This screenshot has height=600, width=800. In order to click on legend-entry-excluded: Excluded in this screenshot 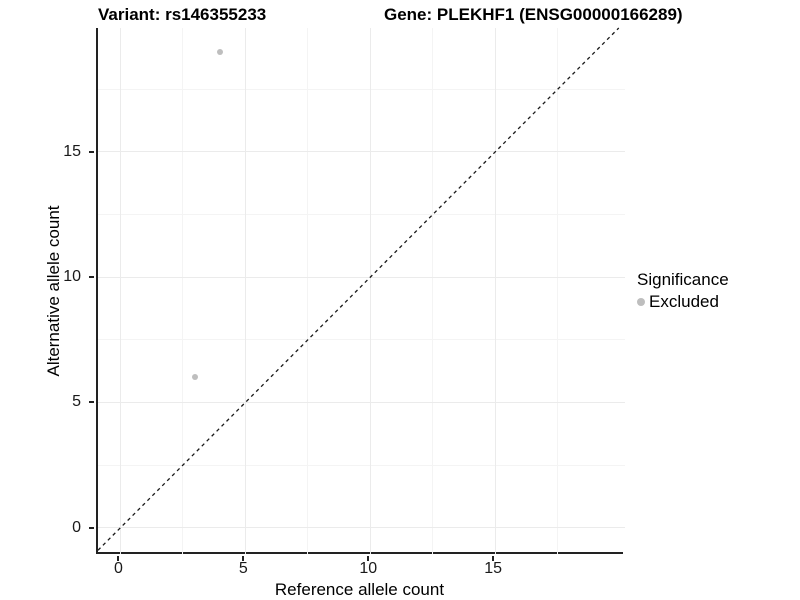, I will do `click(683, 302)`.